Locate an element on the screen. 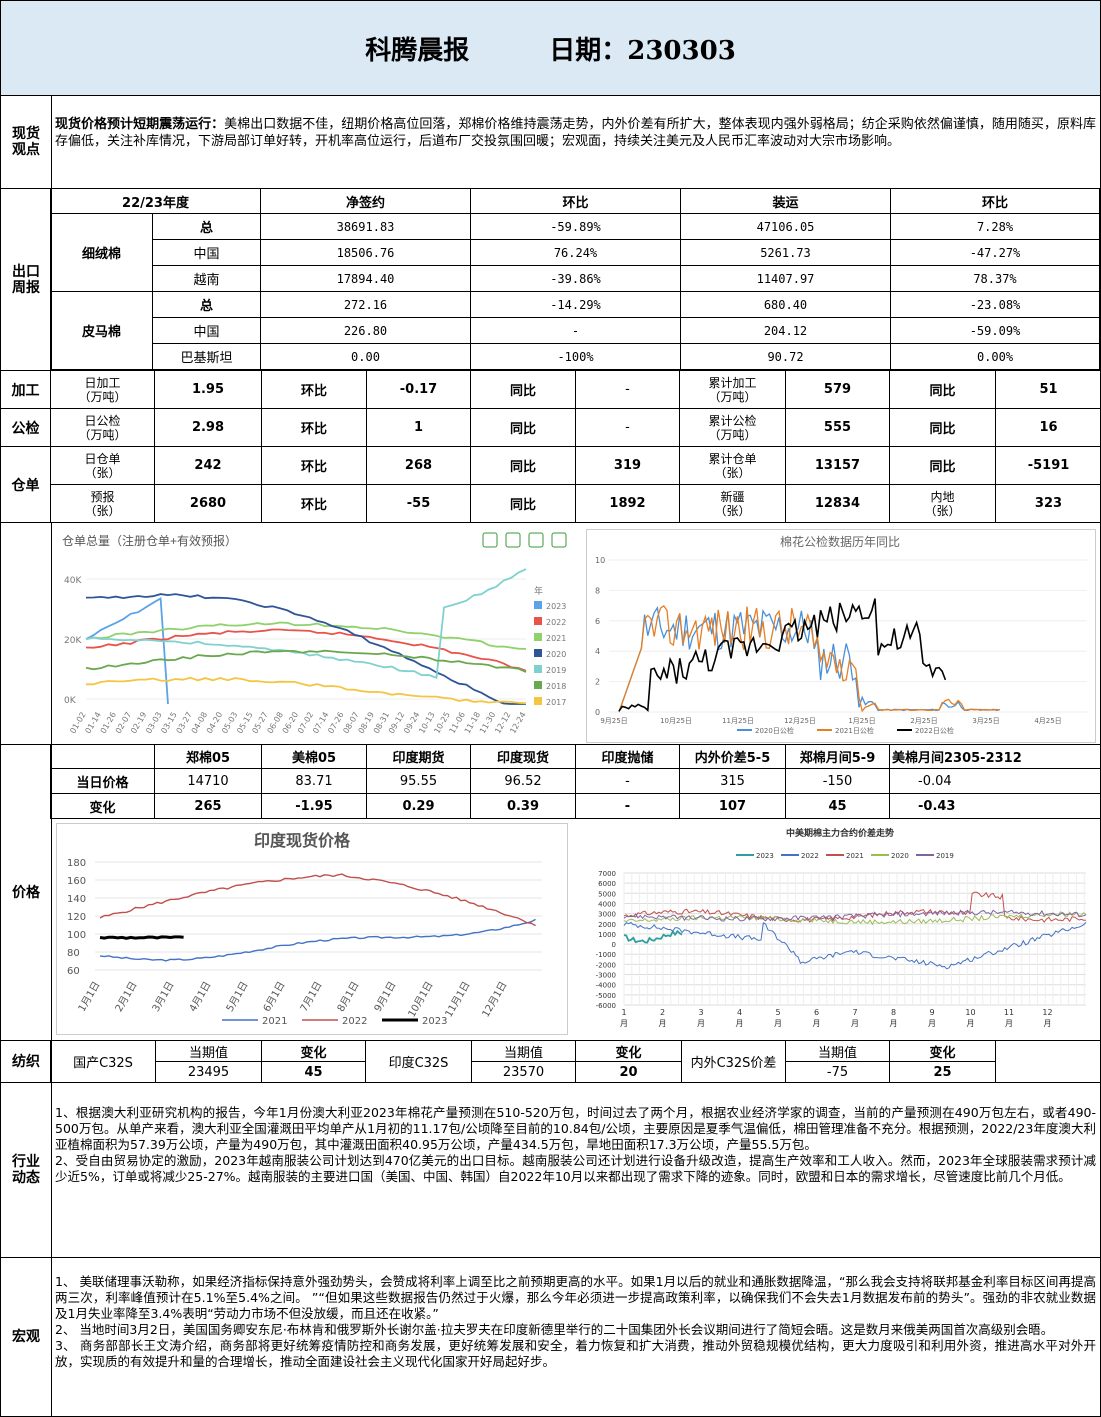  cell: -39.86% is located at coordinates (575, 278).